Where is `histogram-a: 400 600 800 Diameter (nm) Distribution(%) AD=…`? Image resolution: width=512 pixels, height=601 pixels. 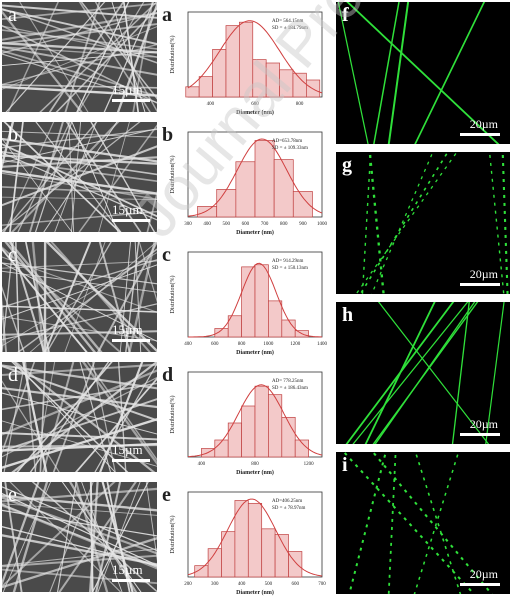
histogram-a: 400 600 800 Diameter (nm) Distribution(%) AD=… is located at coordinates (245, 59).